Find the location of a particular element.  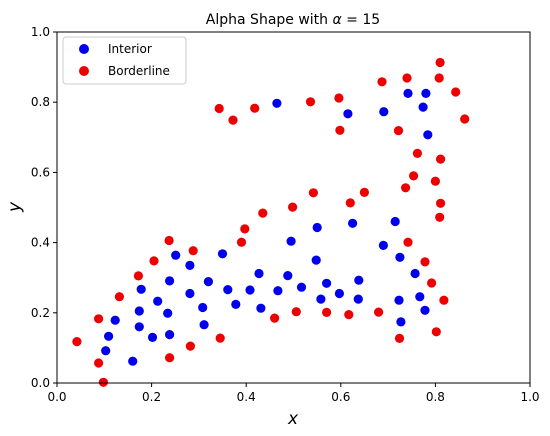

legend: Interior Borderline is located at coordinates (124, 60).